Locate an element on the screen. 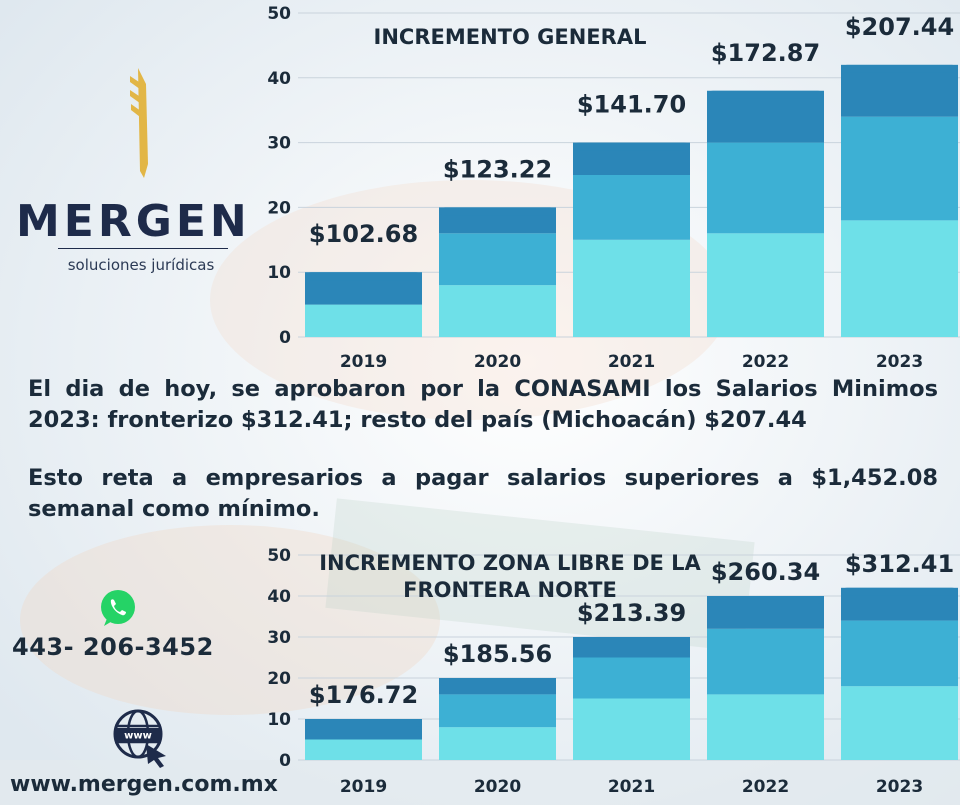 This screenshot has width=960, height=805. whatsapp-icon is located at coordinates (118, 608).